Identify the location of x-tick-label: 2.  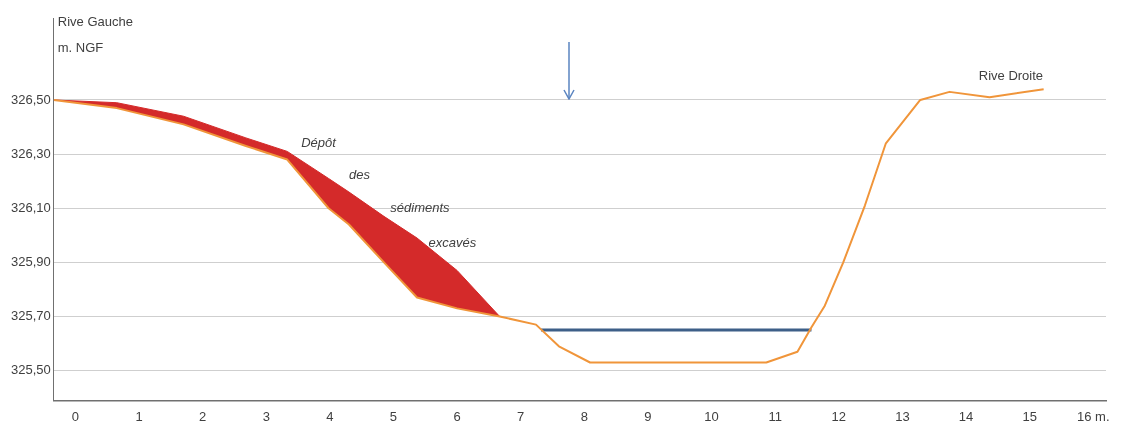
(203, 416).